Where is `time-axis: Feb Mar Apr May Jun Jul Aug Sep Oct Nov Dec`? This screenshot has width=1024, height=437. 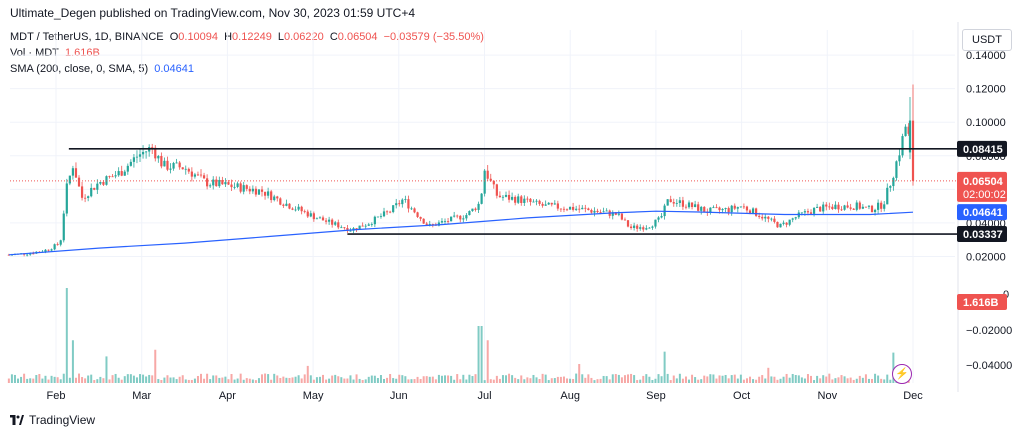 time-axis: Feb Mar Apr May Jun Jul Aug Sep Oct Nov Dec is located at coordinates (485, 396).